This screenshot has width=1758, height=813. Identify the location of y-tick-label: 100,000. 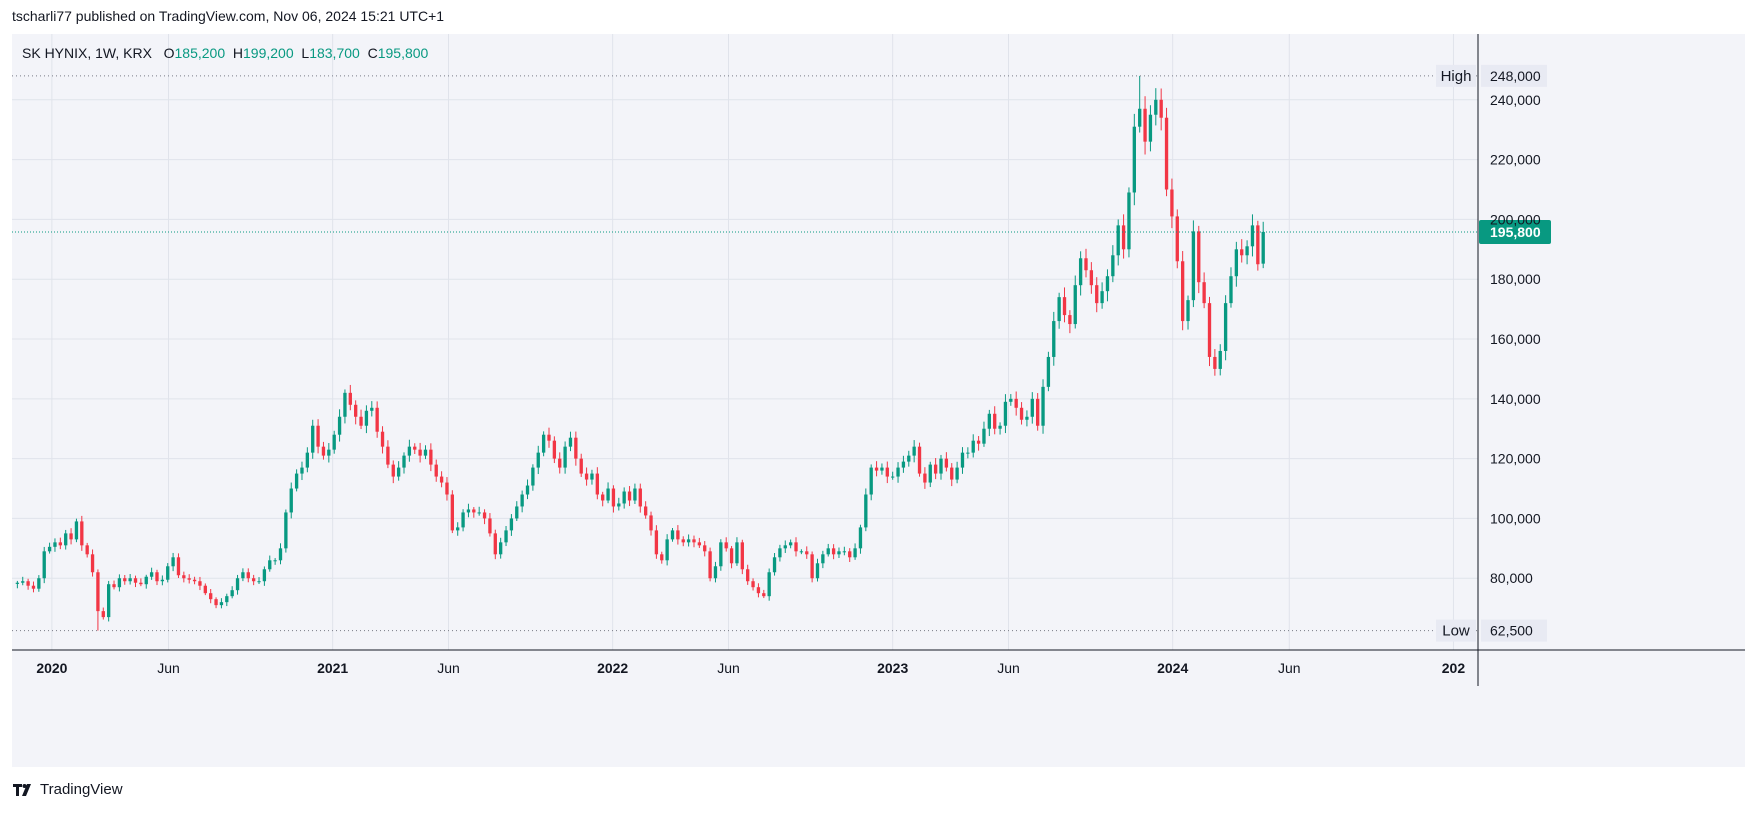
(1515, 518).